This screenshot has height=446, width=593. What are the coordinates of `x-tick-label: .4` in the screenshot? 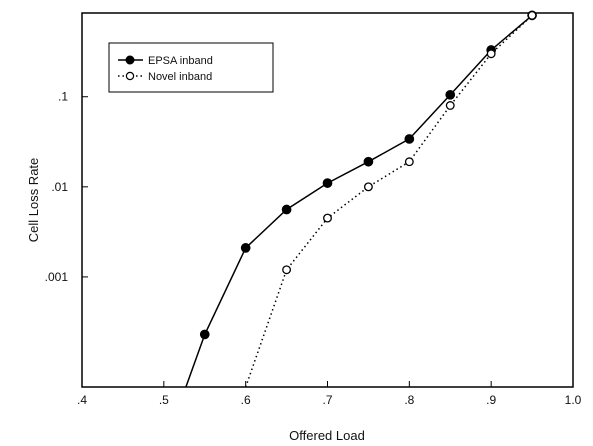 It's located at (82, 400).